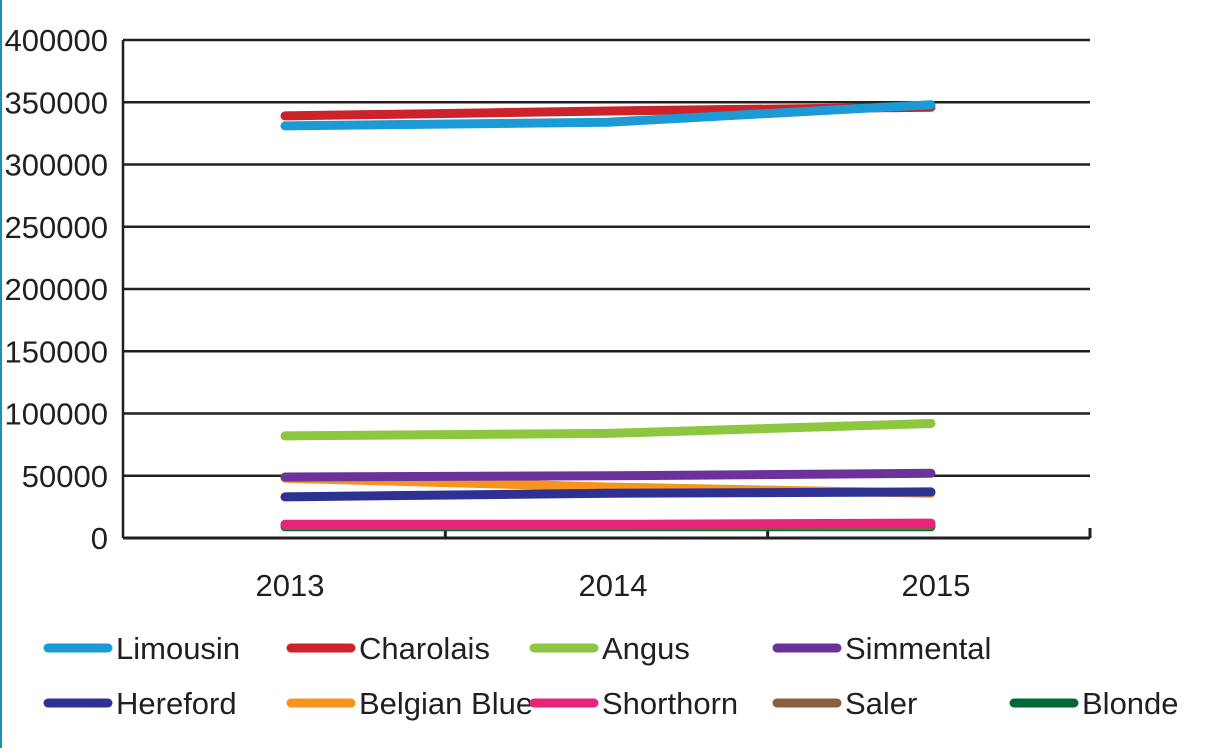  Describe the element at coordinates (936, 585) in the screenshot. I see `x-tick-label-2015: 2015` at that location.